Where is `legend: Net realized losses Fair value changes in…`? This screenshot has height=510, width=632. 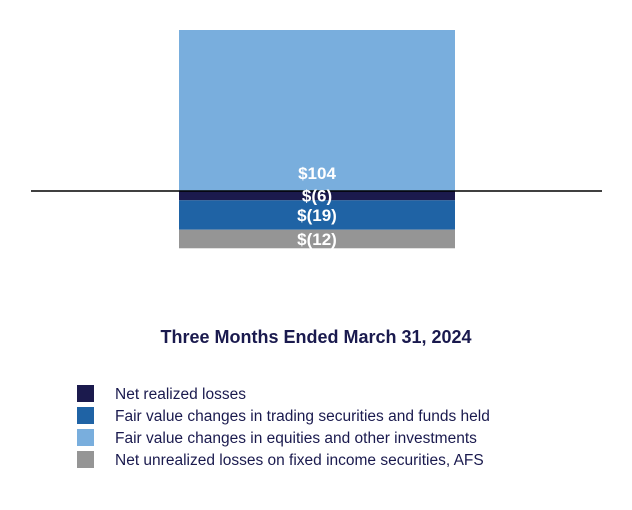 legend: Net realized losses Fair value changes in… is located at coordinates (283, 427).